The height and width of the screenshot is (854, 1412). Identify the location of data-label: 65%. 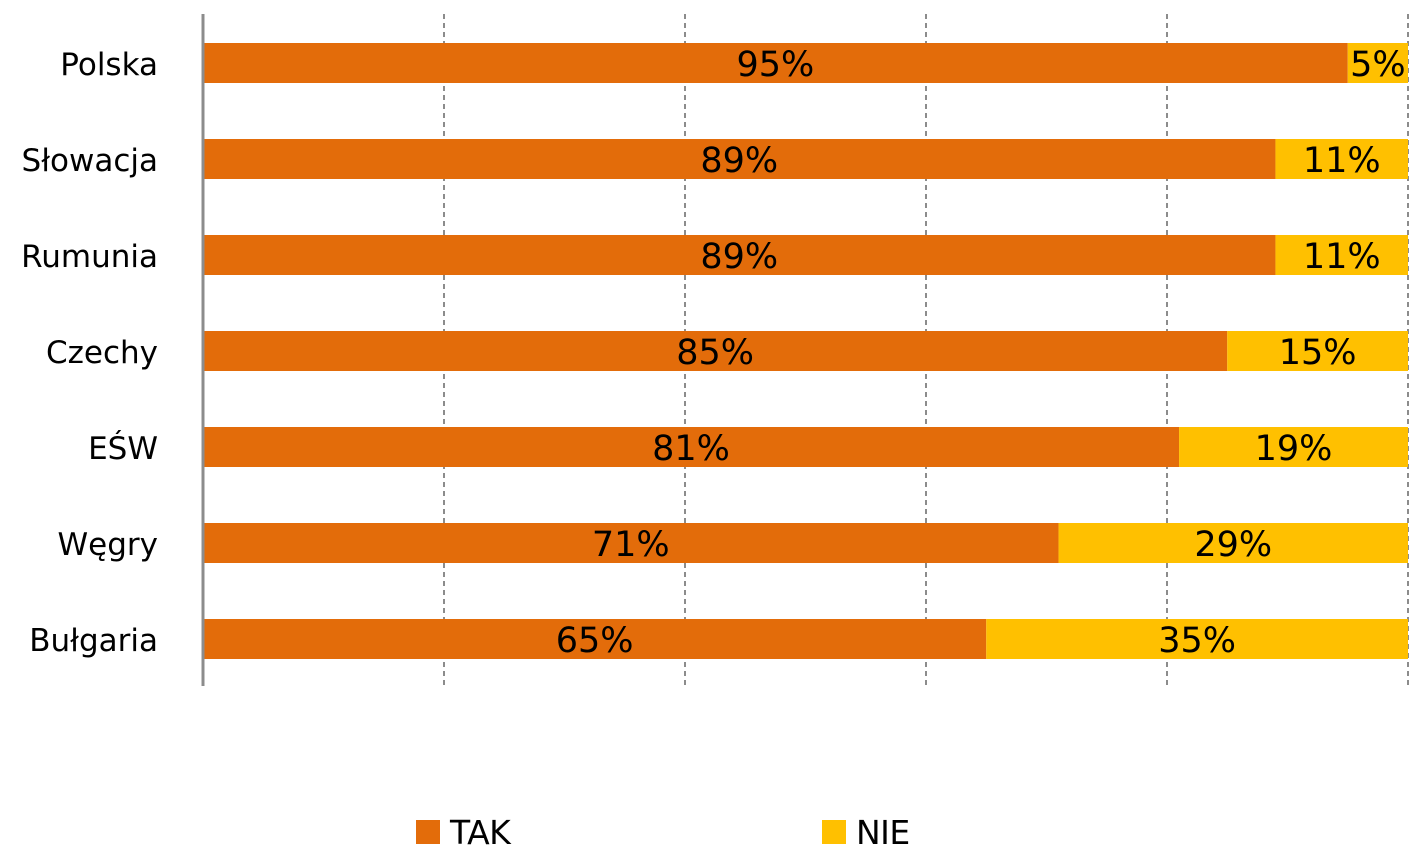
(595, 641).